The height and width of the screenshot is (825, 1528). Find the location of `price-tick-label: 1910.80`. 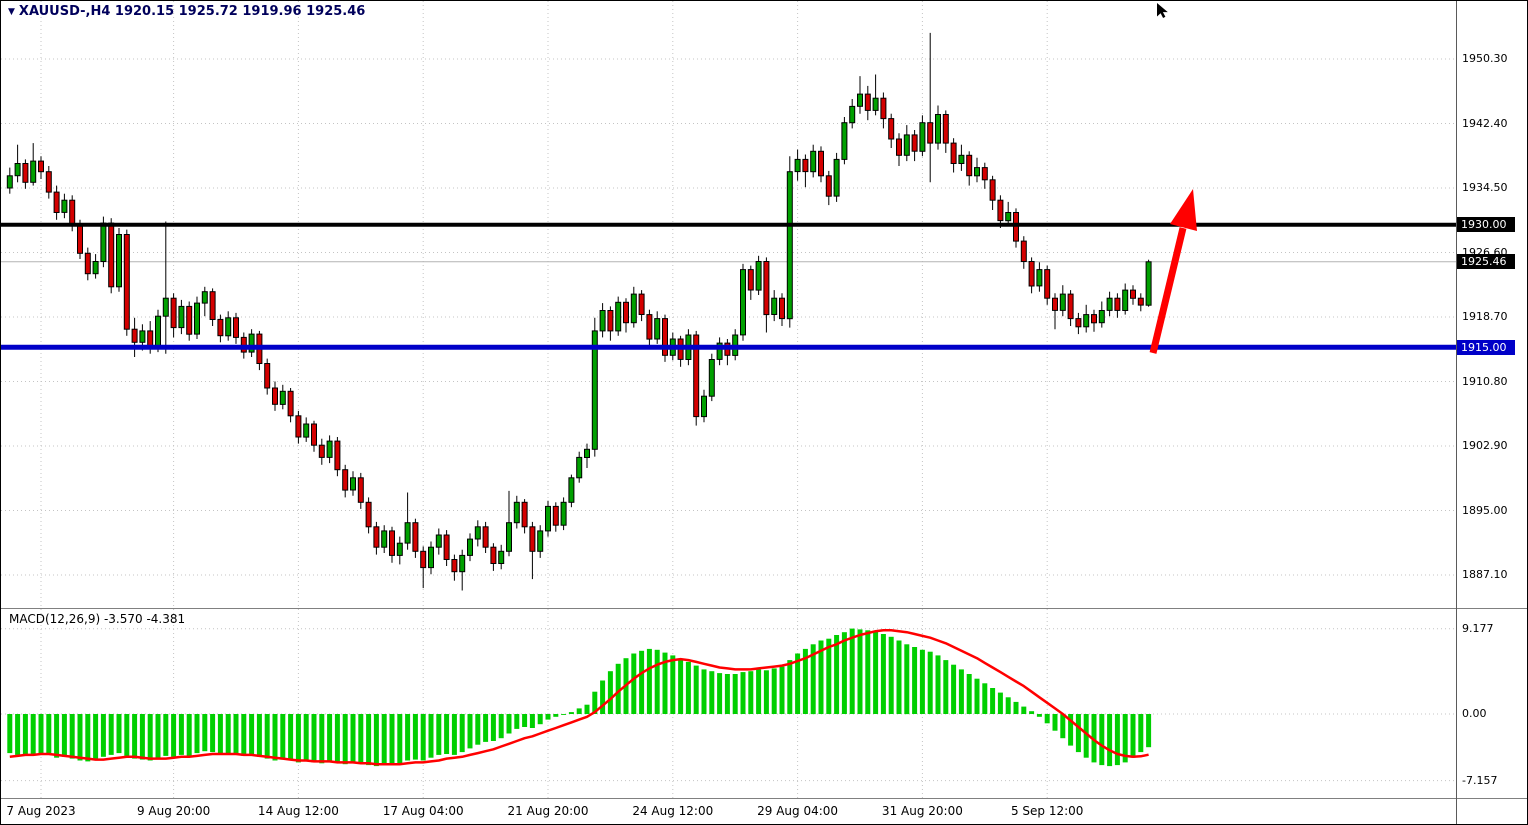

price-tick-label: 1910.80 is located at coordinates (1485, 381).